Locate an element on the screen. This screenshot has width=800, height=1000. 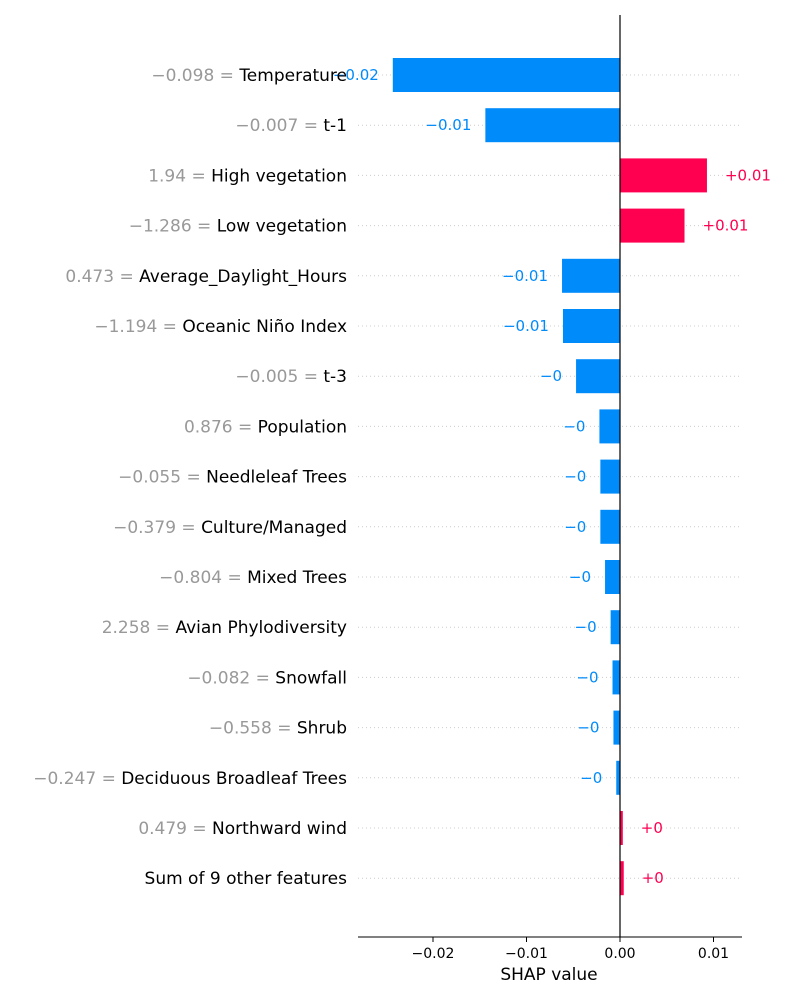
feature-name: t-1 is located at coordinates (335, 126).